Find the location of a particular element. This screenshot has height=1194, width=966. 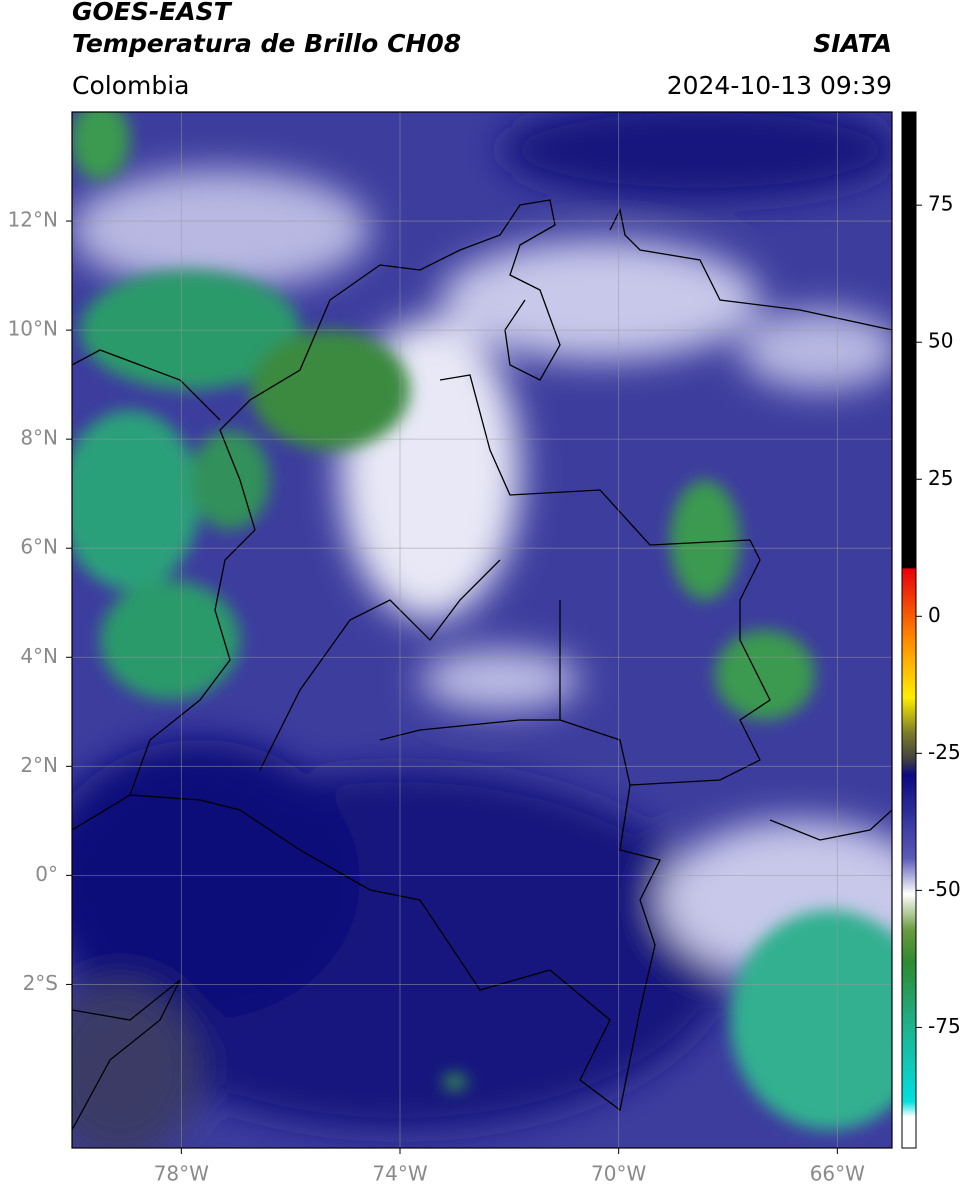

subtitle: Temperatura de Brillo CH08 is located at coordinates (266, 43).